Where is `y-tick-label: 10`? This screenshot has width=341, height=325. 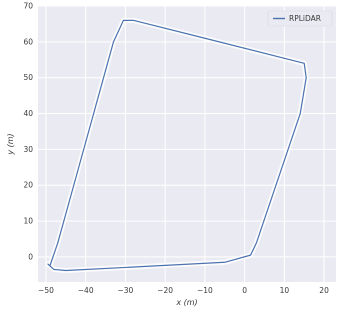
y-tick-label: 10 is located at coordinates (28, 221).